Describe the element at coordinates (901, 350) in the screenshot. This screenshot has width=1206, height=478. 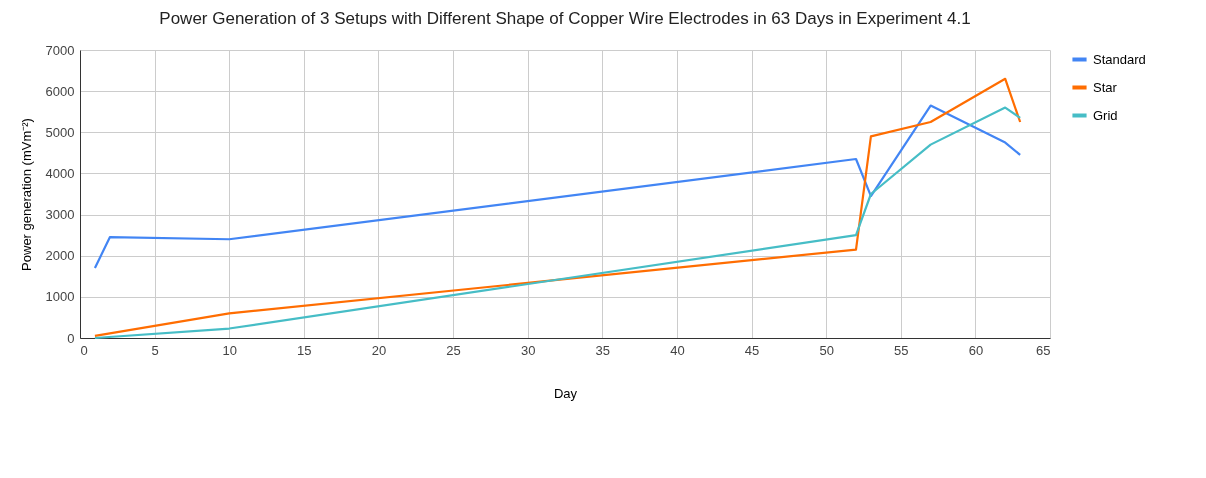
I see `x-tick-label: 55` at that location.